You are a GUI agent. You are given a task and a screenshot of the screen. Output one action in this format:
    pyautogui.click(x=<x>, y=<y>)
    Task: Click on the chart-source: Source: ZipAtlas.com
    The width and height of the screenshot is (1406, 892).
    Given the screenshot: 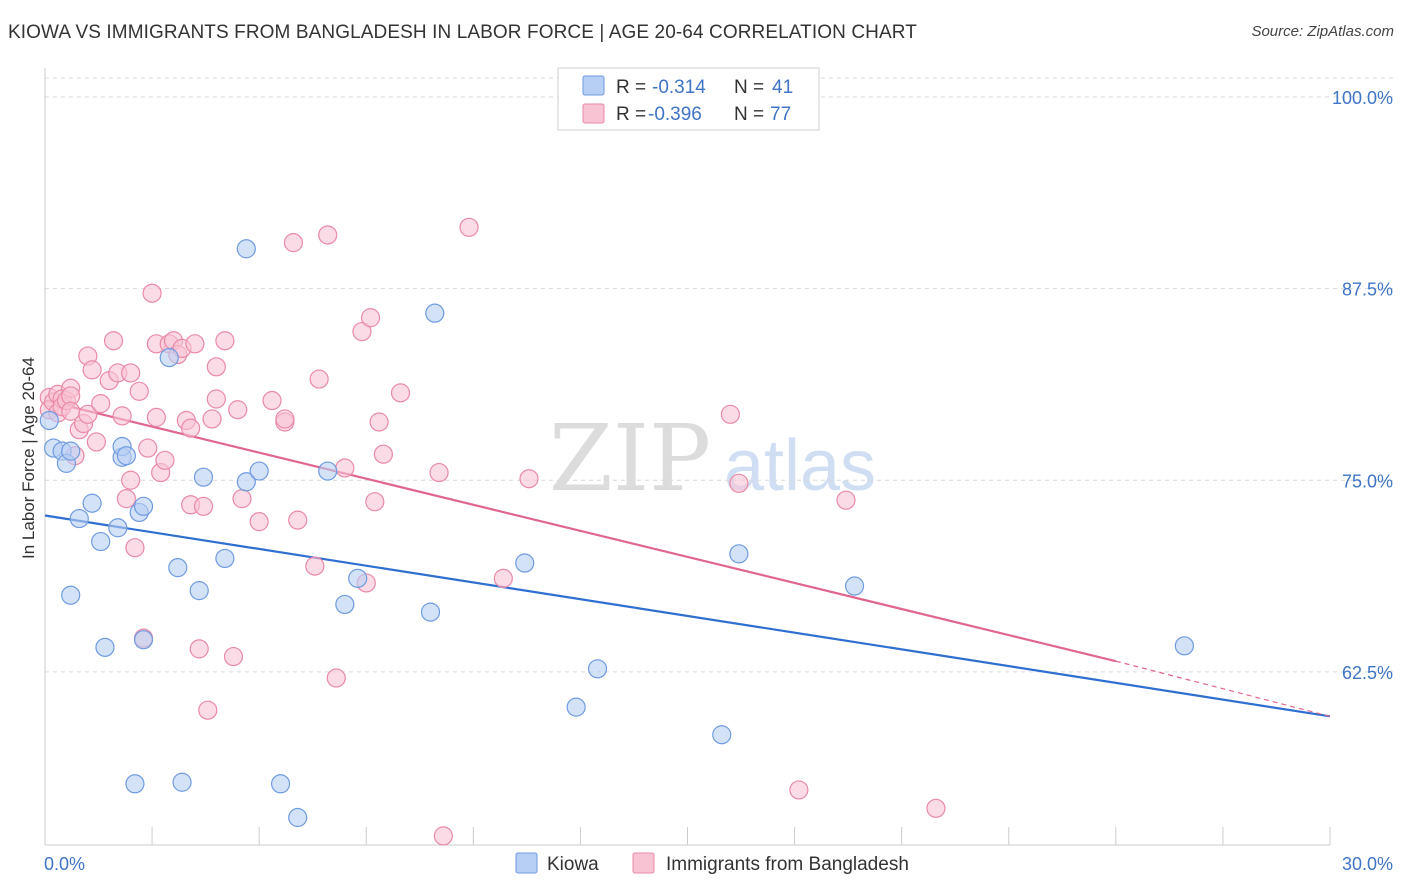 What is the action you would take?
    pyautogui.click(x=1322, y=31)
    